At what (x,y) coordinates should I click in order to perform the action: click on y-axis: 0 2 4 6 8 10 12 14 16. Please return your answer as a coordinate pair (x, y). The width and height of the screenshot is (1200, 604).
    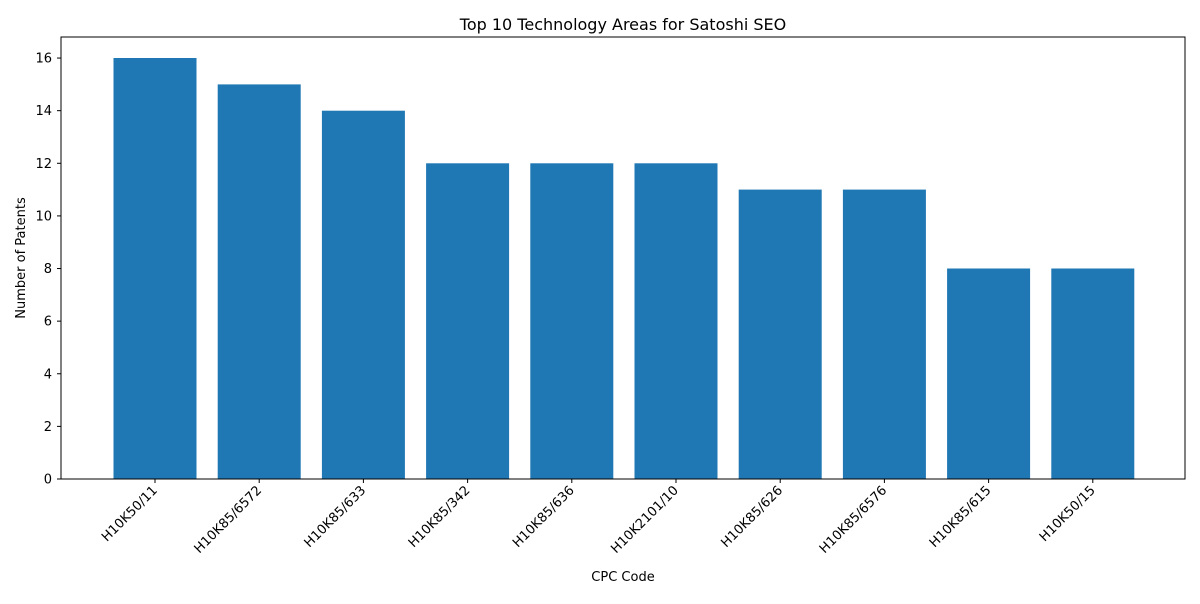
    Looking at the image, I should click on (48, 270).